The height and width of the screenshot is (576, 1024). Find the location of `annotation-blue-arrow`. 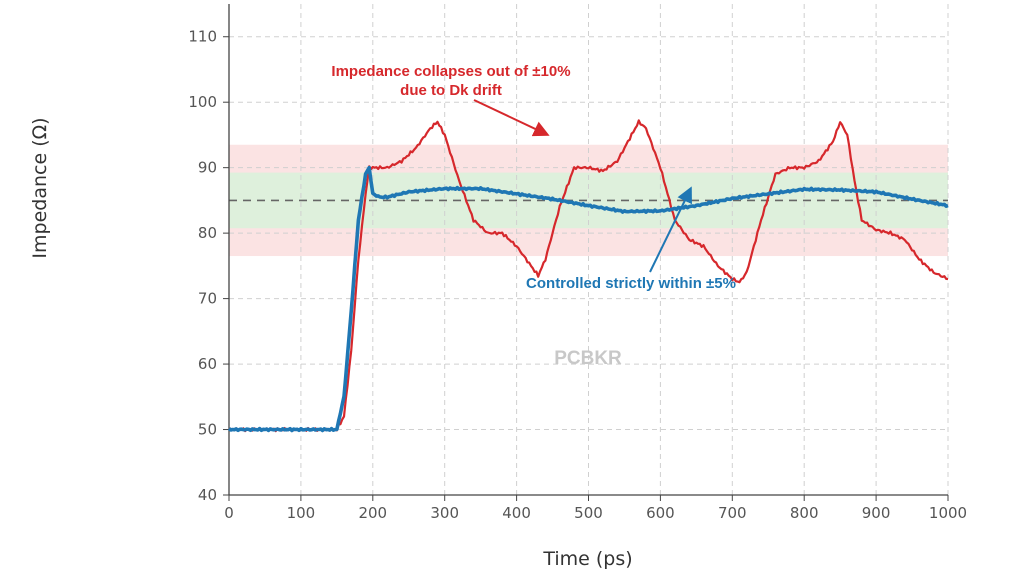

annotation-blue-arrow is located at coordinates (670, 229).